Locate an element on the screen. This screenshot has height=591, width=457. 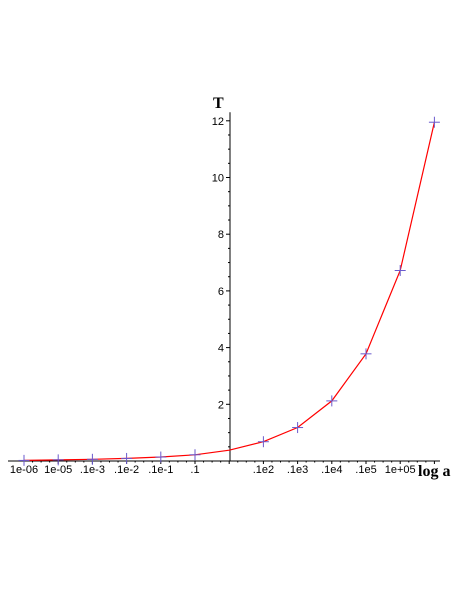
x-tick-label: .1e-2 is located at coordinates (126, 470).